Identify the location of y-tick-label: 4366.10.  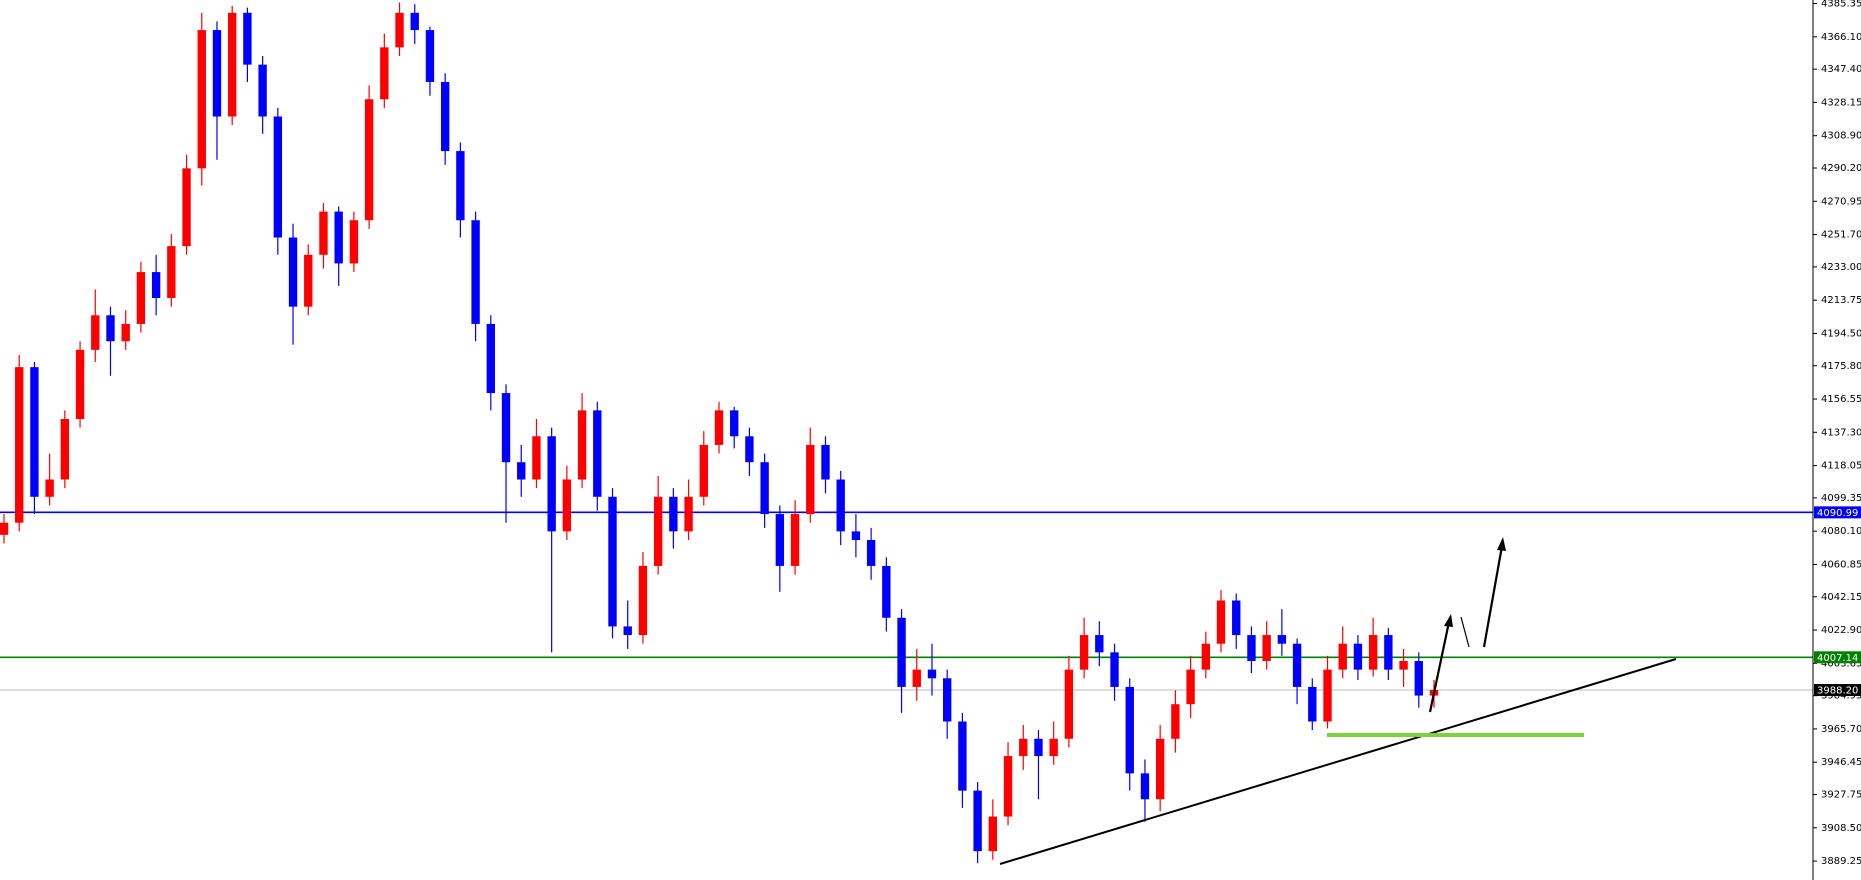
(1841, 37).